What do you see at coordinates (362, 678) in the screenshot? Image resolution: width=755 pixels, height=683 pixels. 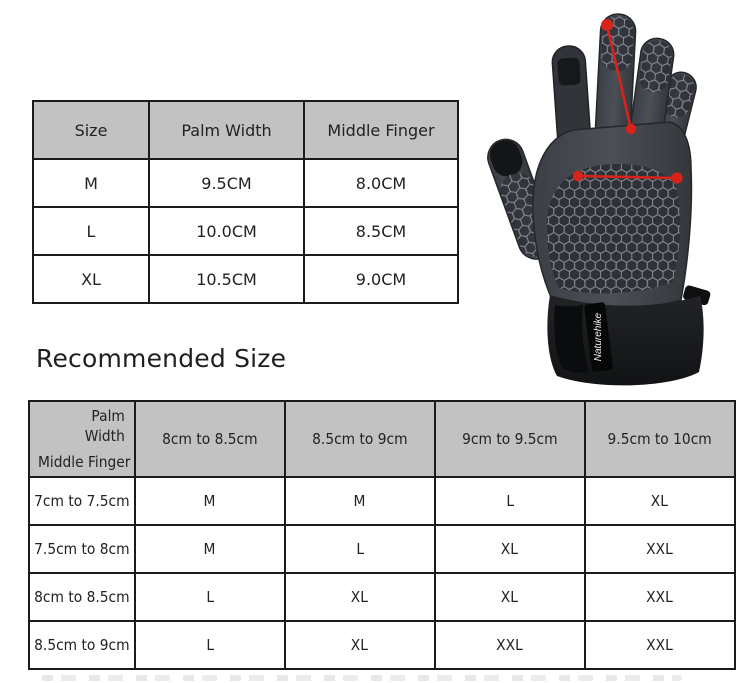 I see `cropped-caption-remnant` at bounding box center [362, 678].